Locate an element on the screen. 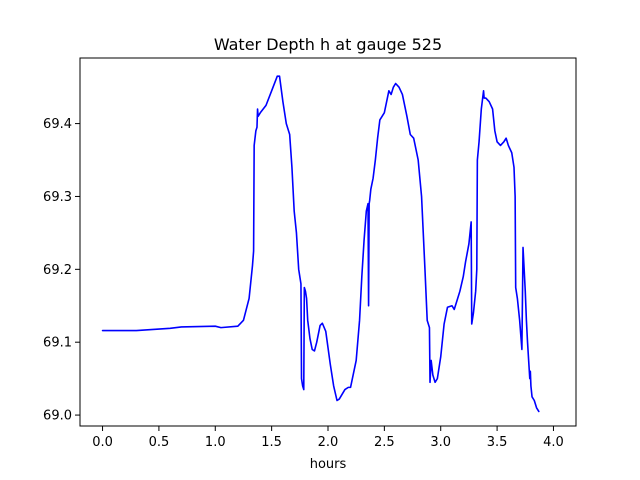  x-tick-label: 0.5 is located at coordinates (159, 442).